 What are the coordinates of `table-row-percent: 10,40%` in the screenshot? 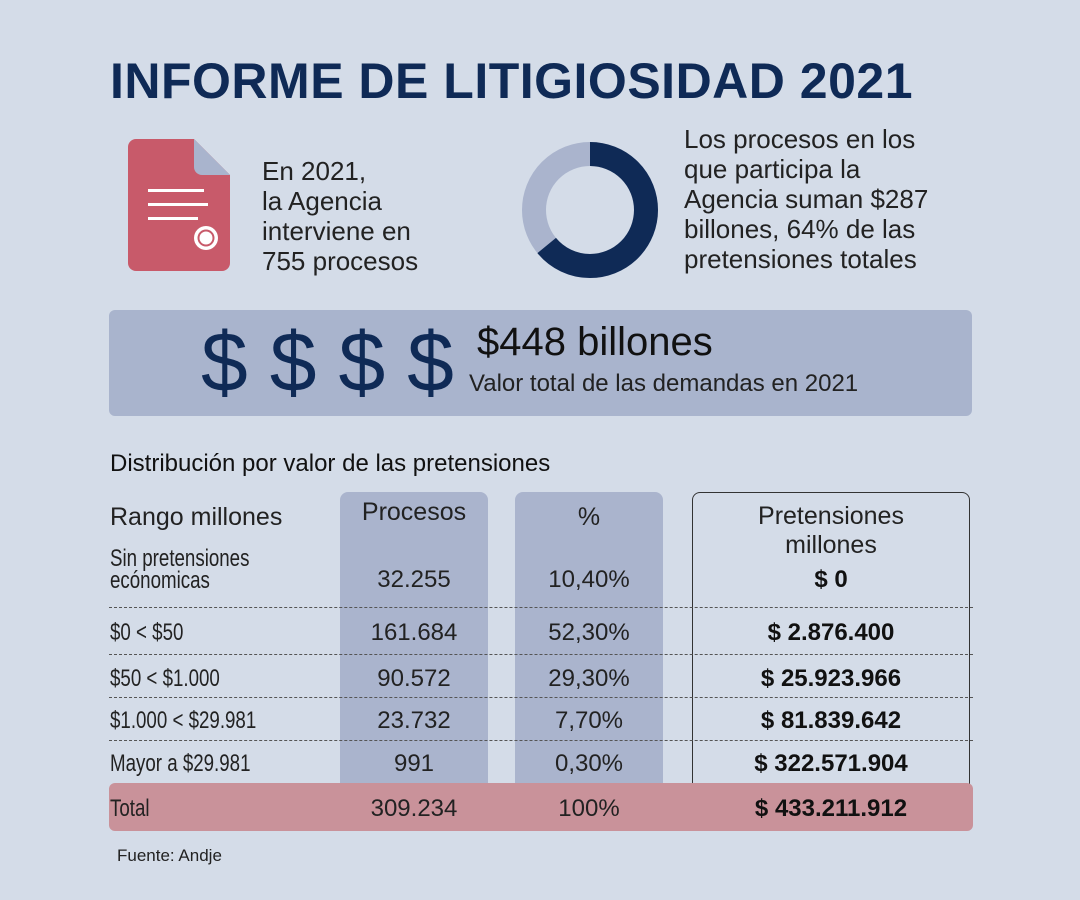 It's located at (589, 579).